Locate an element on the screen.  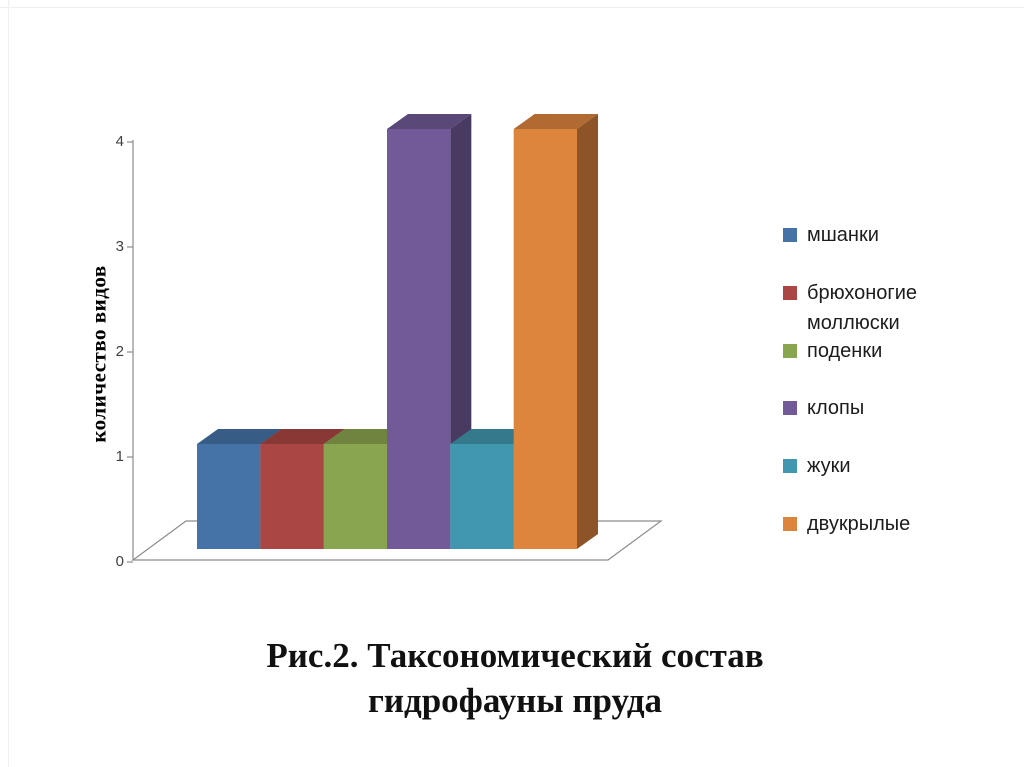
legend-item: жуки is located at coordinates (817, 466).